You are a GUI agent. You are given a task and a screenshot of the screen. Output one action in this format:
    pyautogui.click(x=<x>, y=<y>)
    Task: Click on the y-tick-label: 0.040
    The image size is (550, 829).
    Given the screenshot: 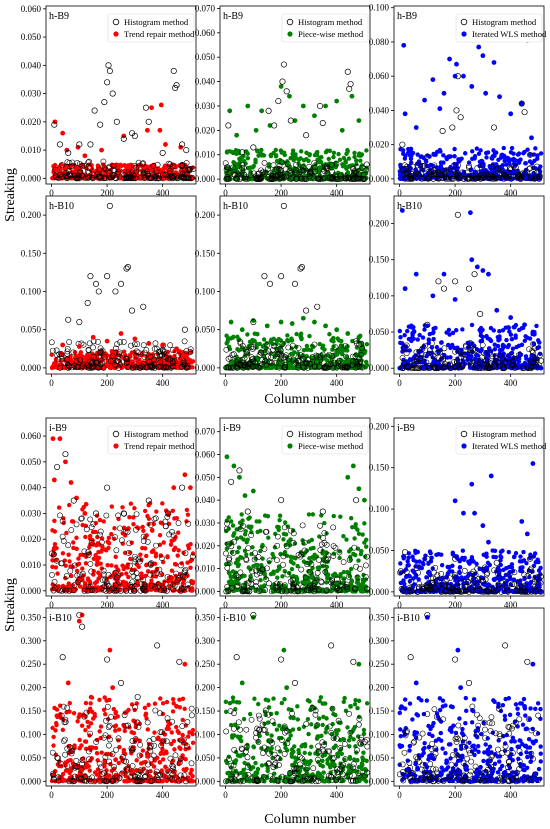 What is the action you would take?
    pyautogui.click(x=205, y=500)
    